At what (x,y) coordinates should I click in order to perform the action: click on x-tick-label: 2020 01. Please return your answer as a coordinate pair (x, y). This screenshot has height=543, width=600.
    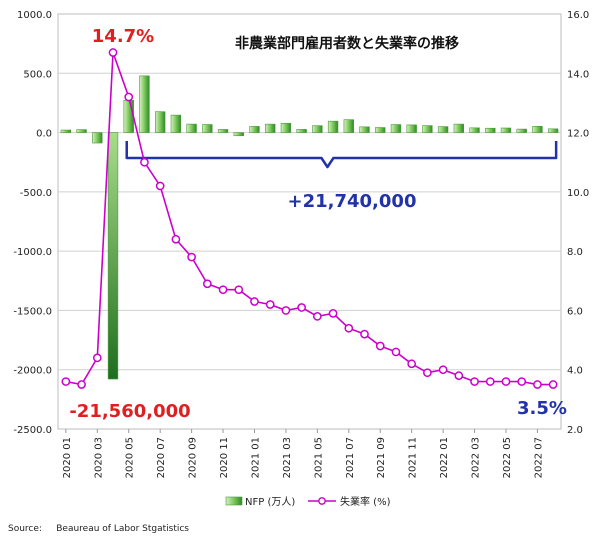
    Looking at the image, I should click on (67, 457).